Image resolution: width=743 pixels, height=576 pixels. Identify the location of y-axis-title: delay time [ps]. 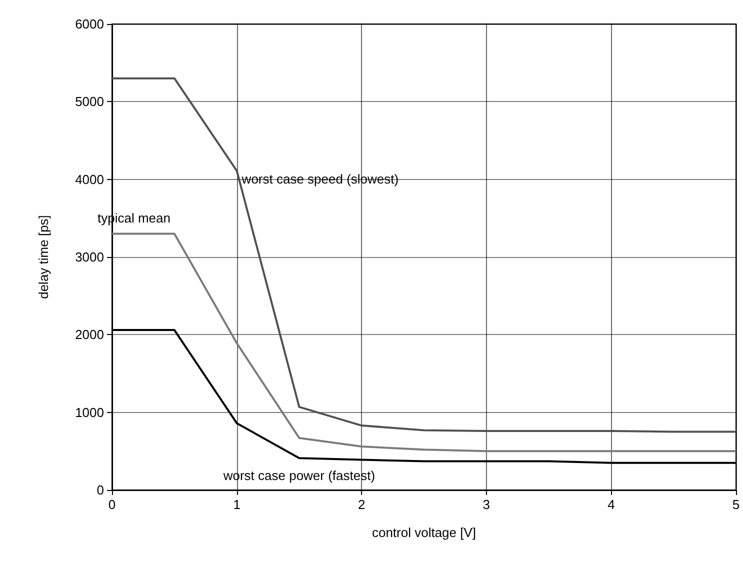
(43, 257).